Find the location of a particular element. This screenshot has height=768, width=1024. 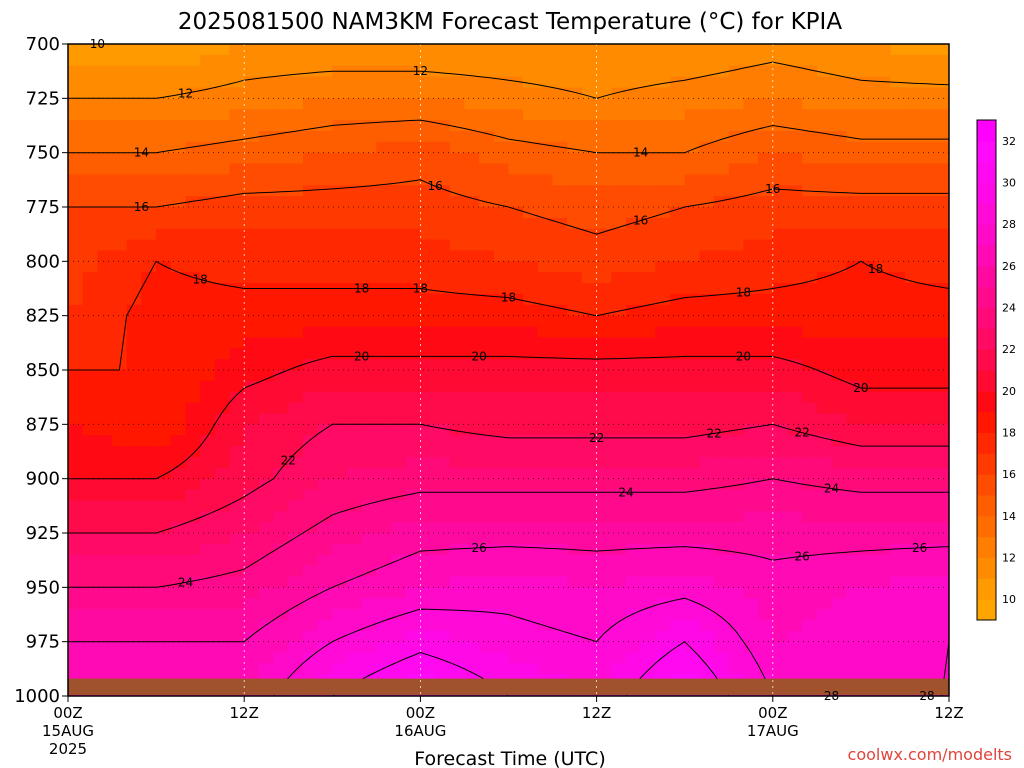

colorbar-tick-label: 14 is located at coordinates (1009, 516).